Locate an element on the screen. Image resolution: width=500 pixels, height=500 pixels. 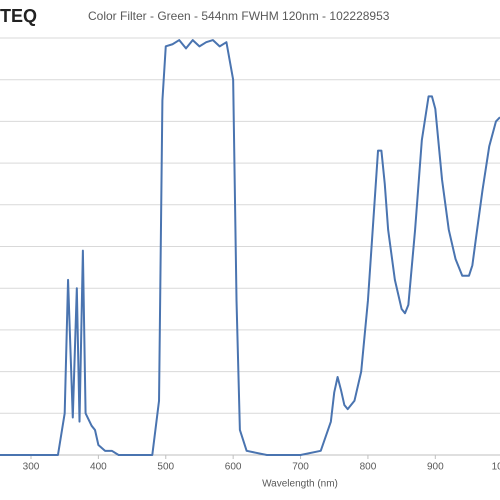
x-tick-label: 300 is located at coordinates (31, 467).